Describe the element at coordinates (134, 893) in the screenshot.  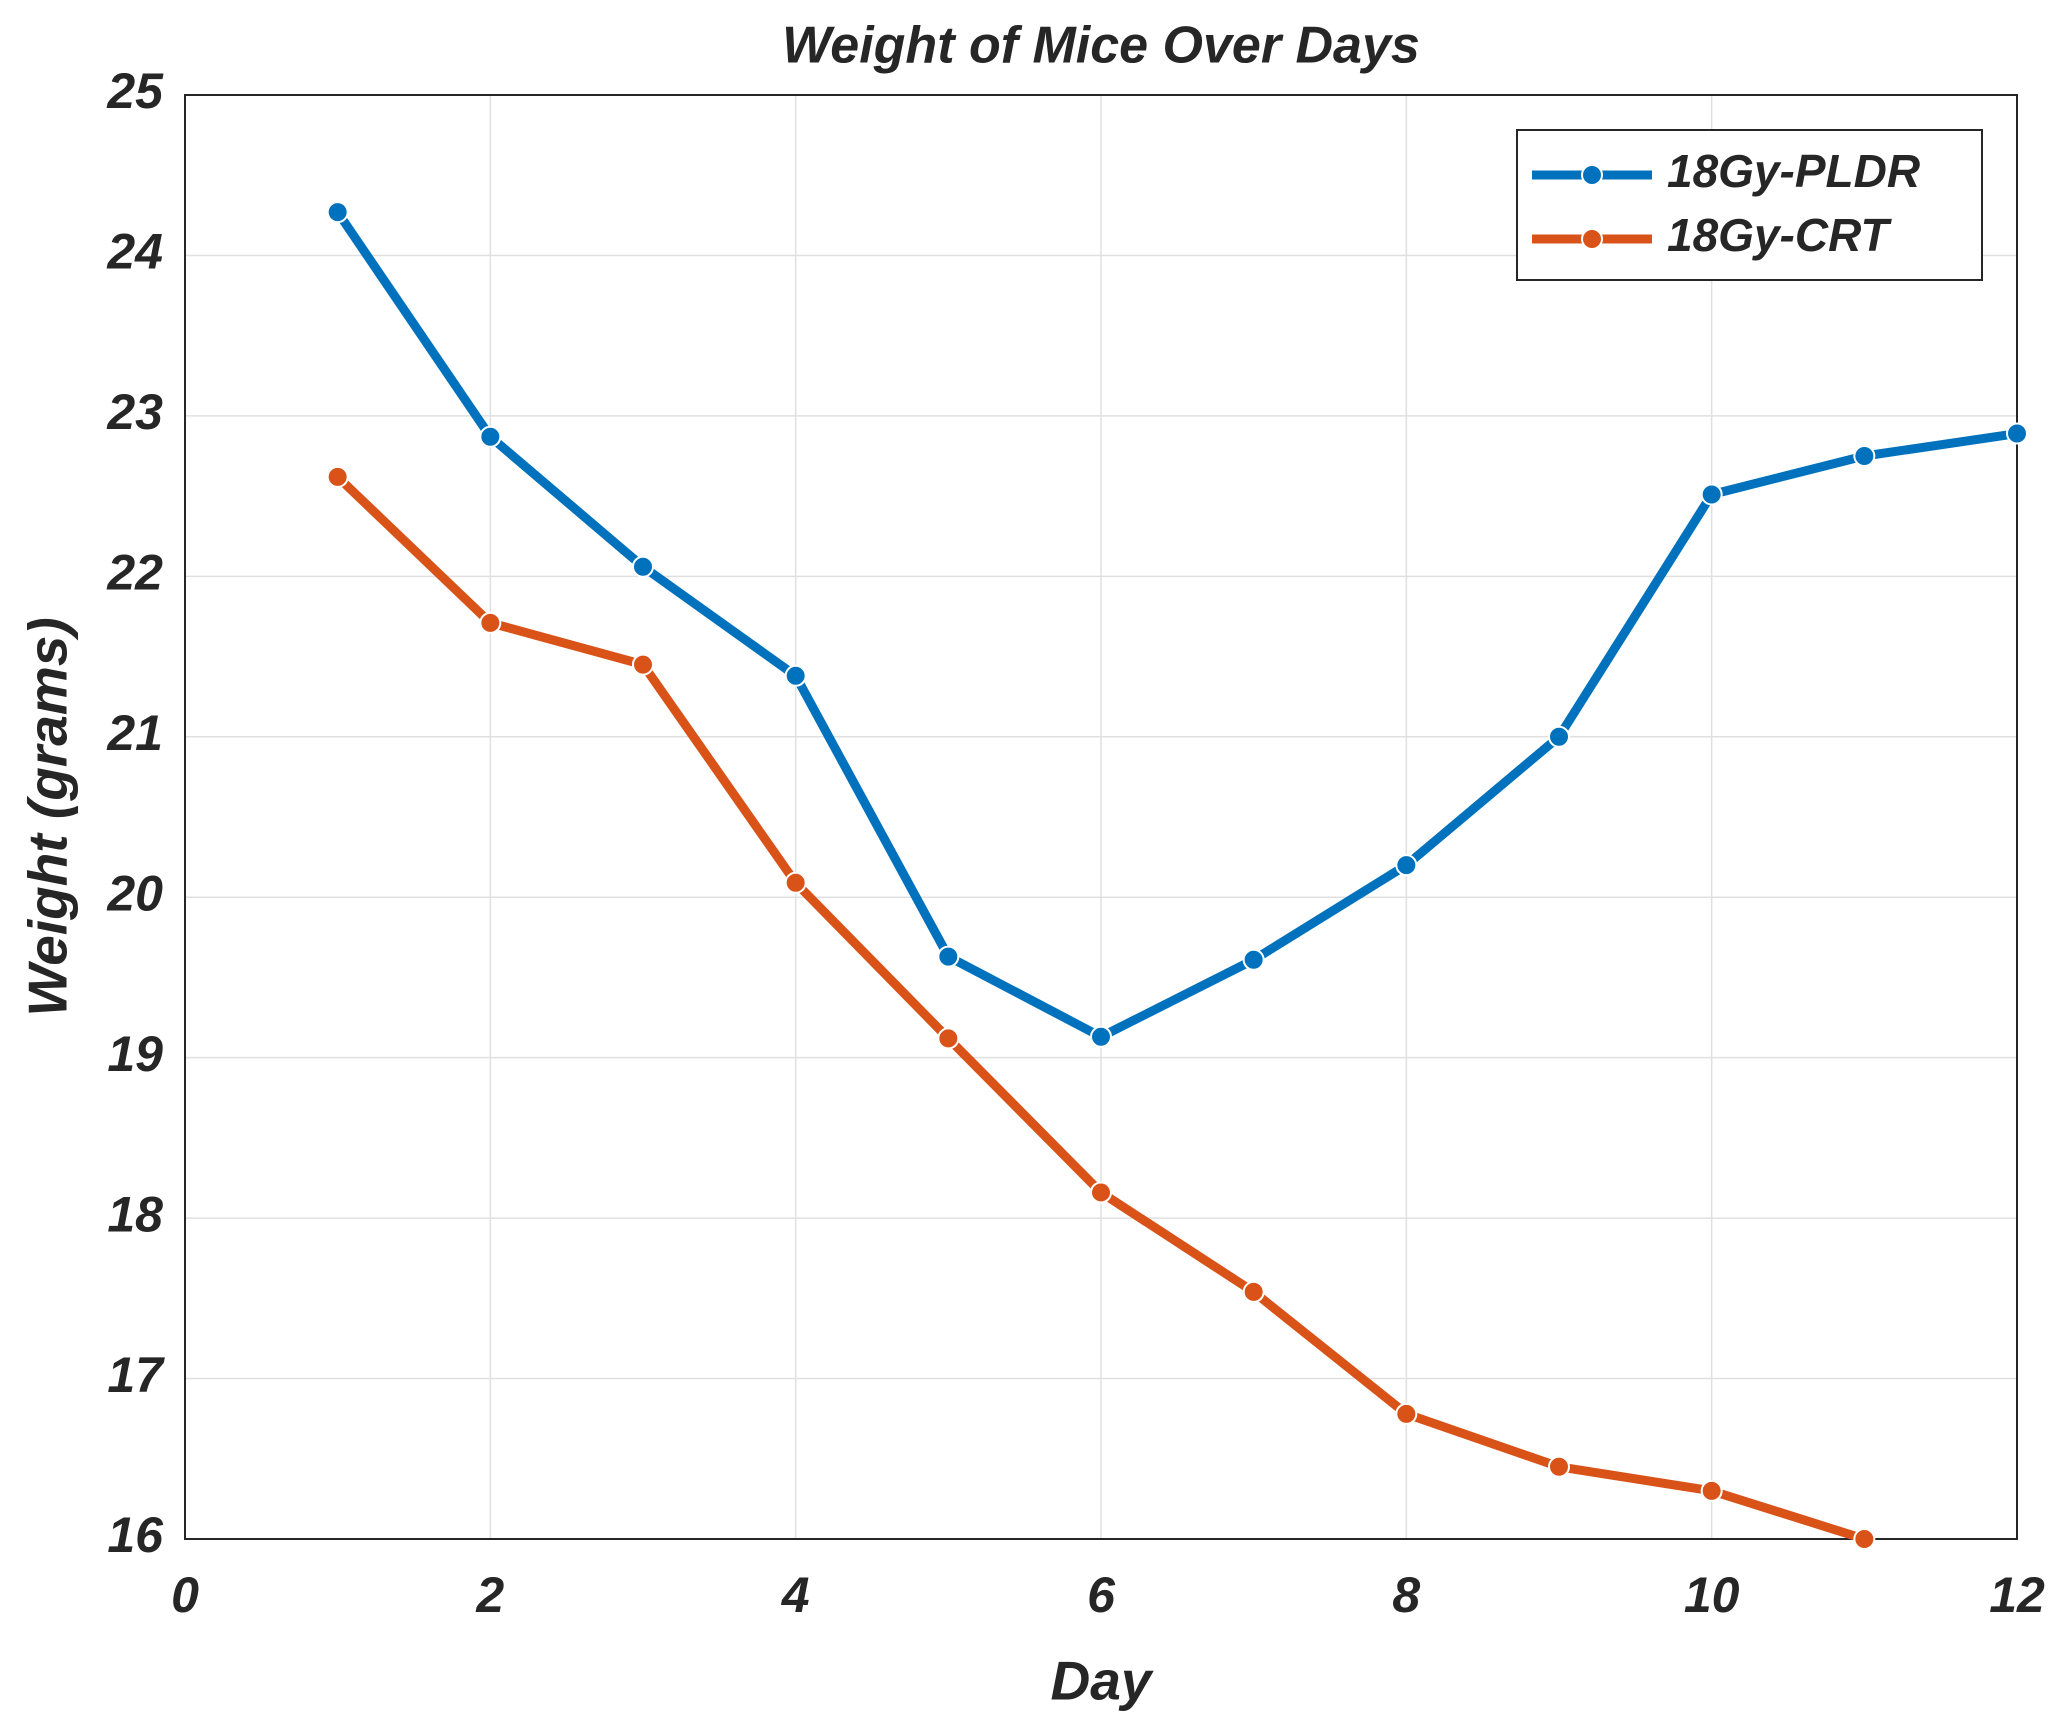
I see `y-tick-label: 20` at that location.